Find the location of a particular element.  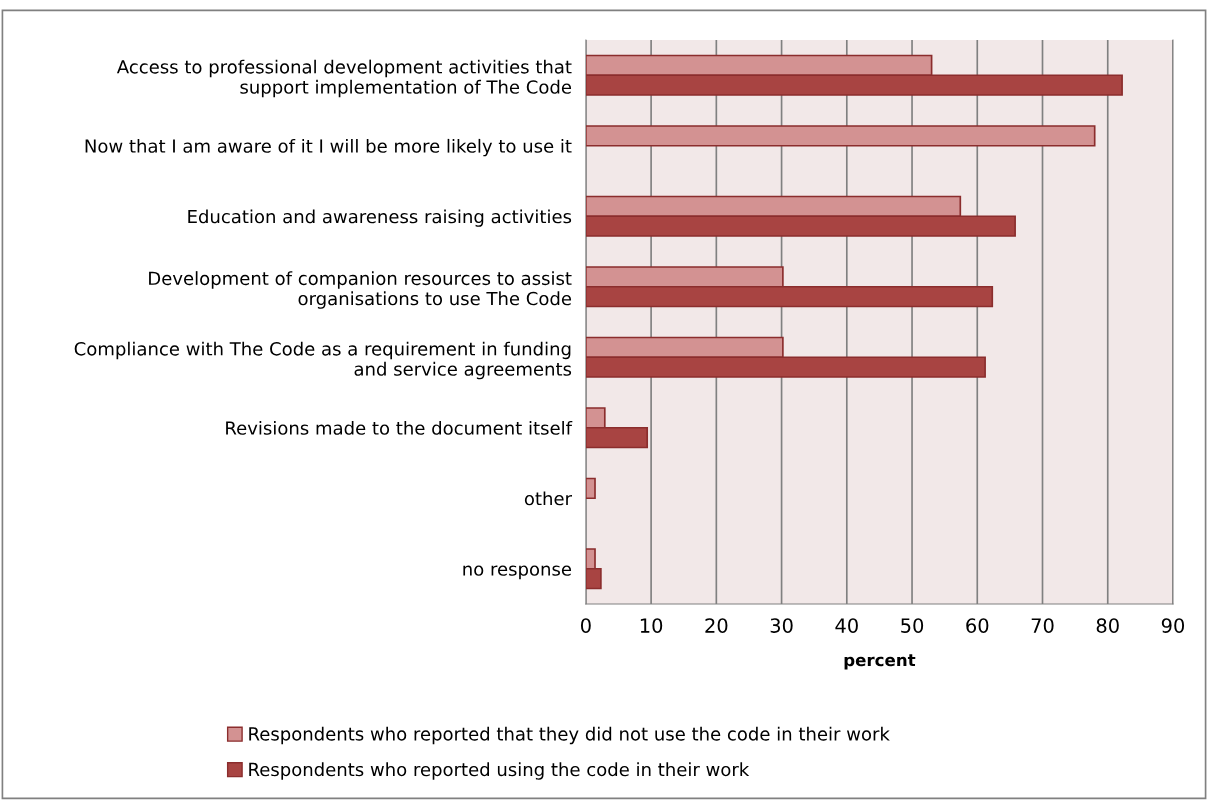

x-tick-label: 30 is located at coordinates (781, 625).